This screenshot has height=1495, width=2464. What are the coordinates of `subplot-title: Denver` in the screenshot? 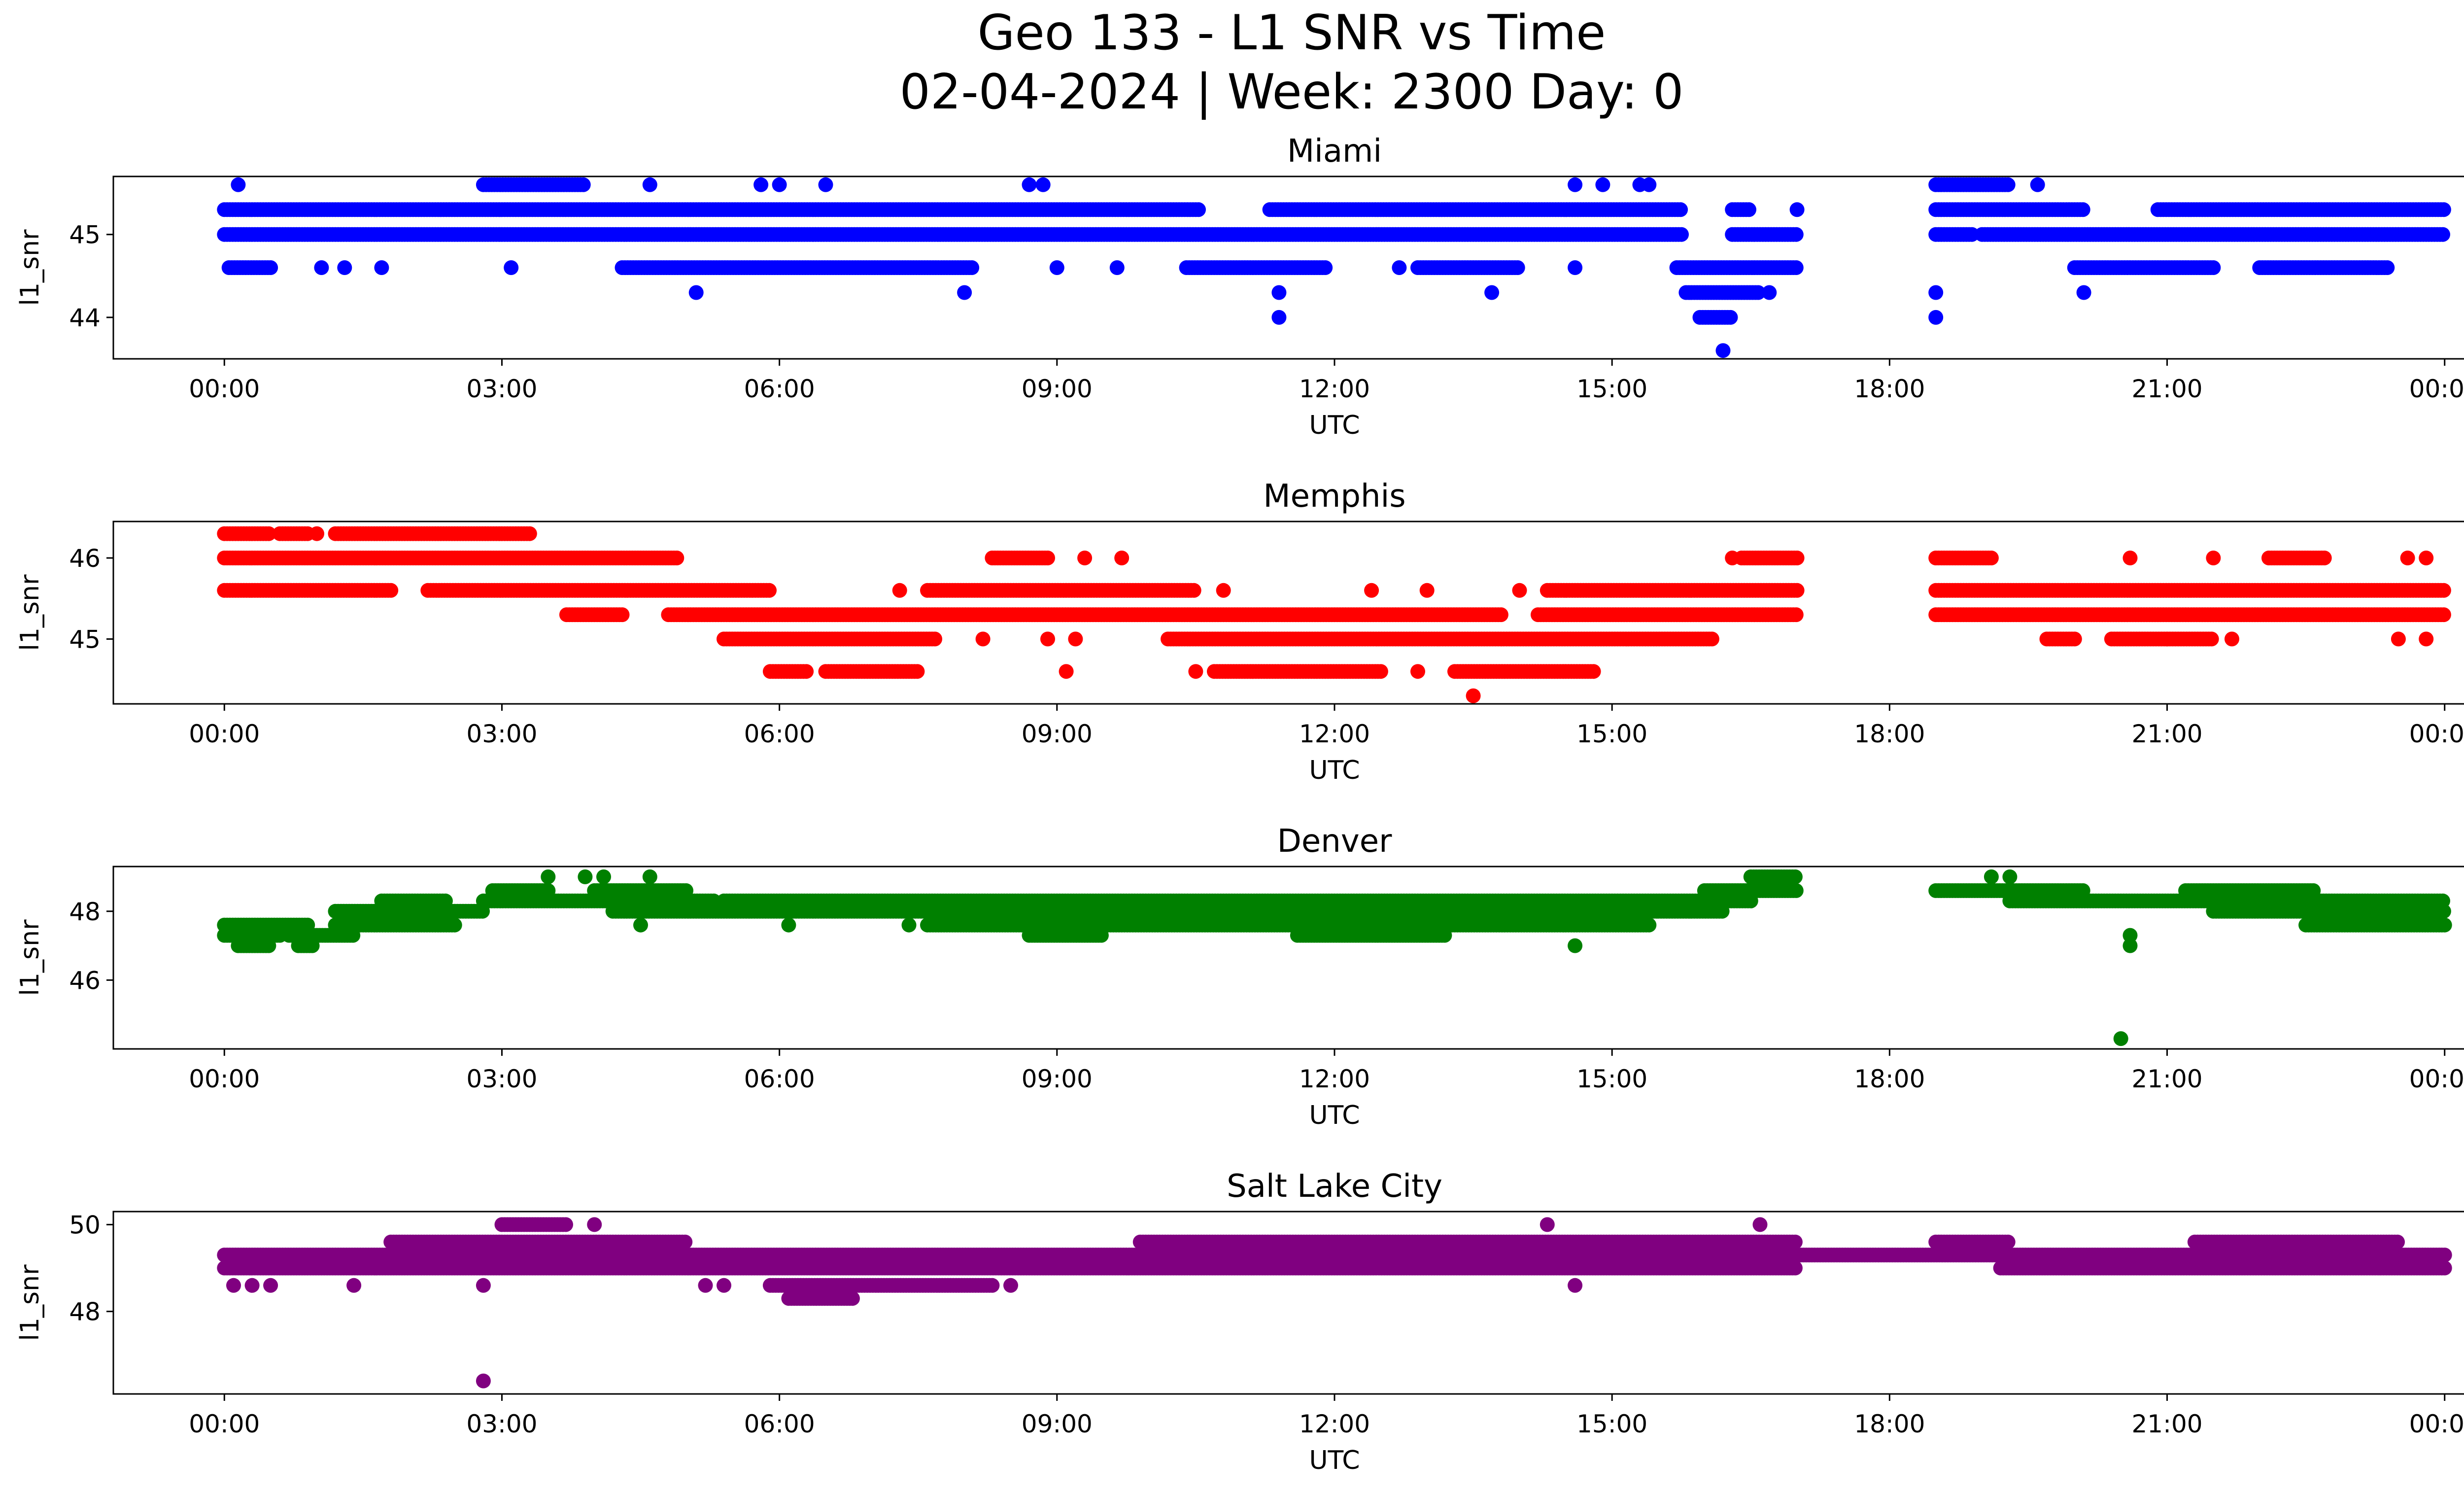 It's located at (1334, 841).